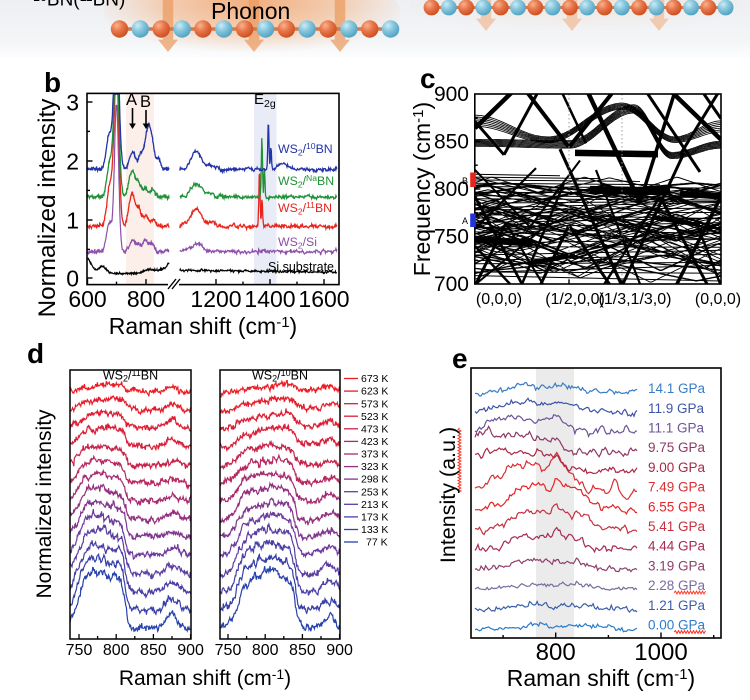  What do you see at coordinates (677, 565) in the screenshot?
I see `svg-text: 3.19 GPa` at bounding box center [677, 565].